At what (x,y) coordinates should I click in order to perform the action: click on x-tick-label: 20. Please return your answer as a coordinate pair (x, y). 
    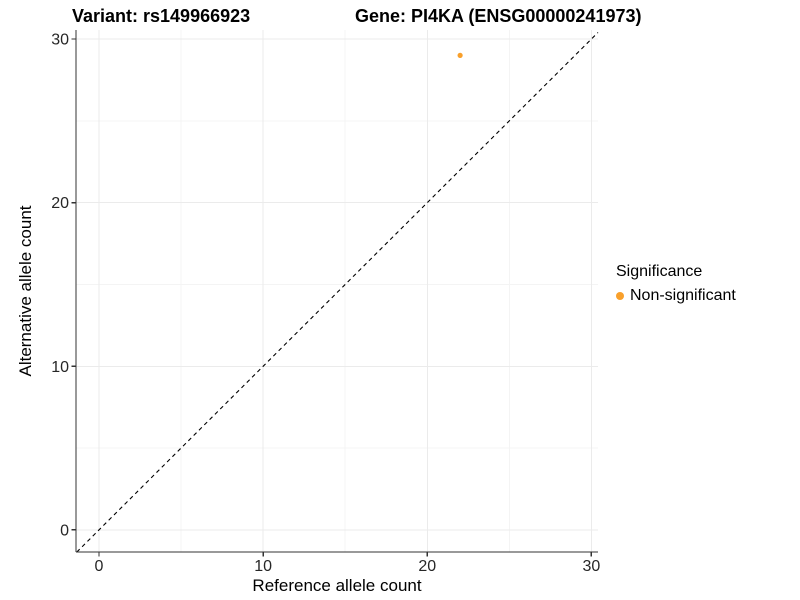
    Looking at the image, I should click on (427, 566).